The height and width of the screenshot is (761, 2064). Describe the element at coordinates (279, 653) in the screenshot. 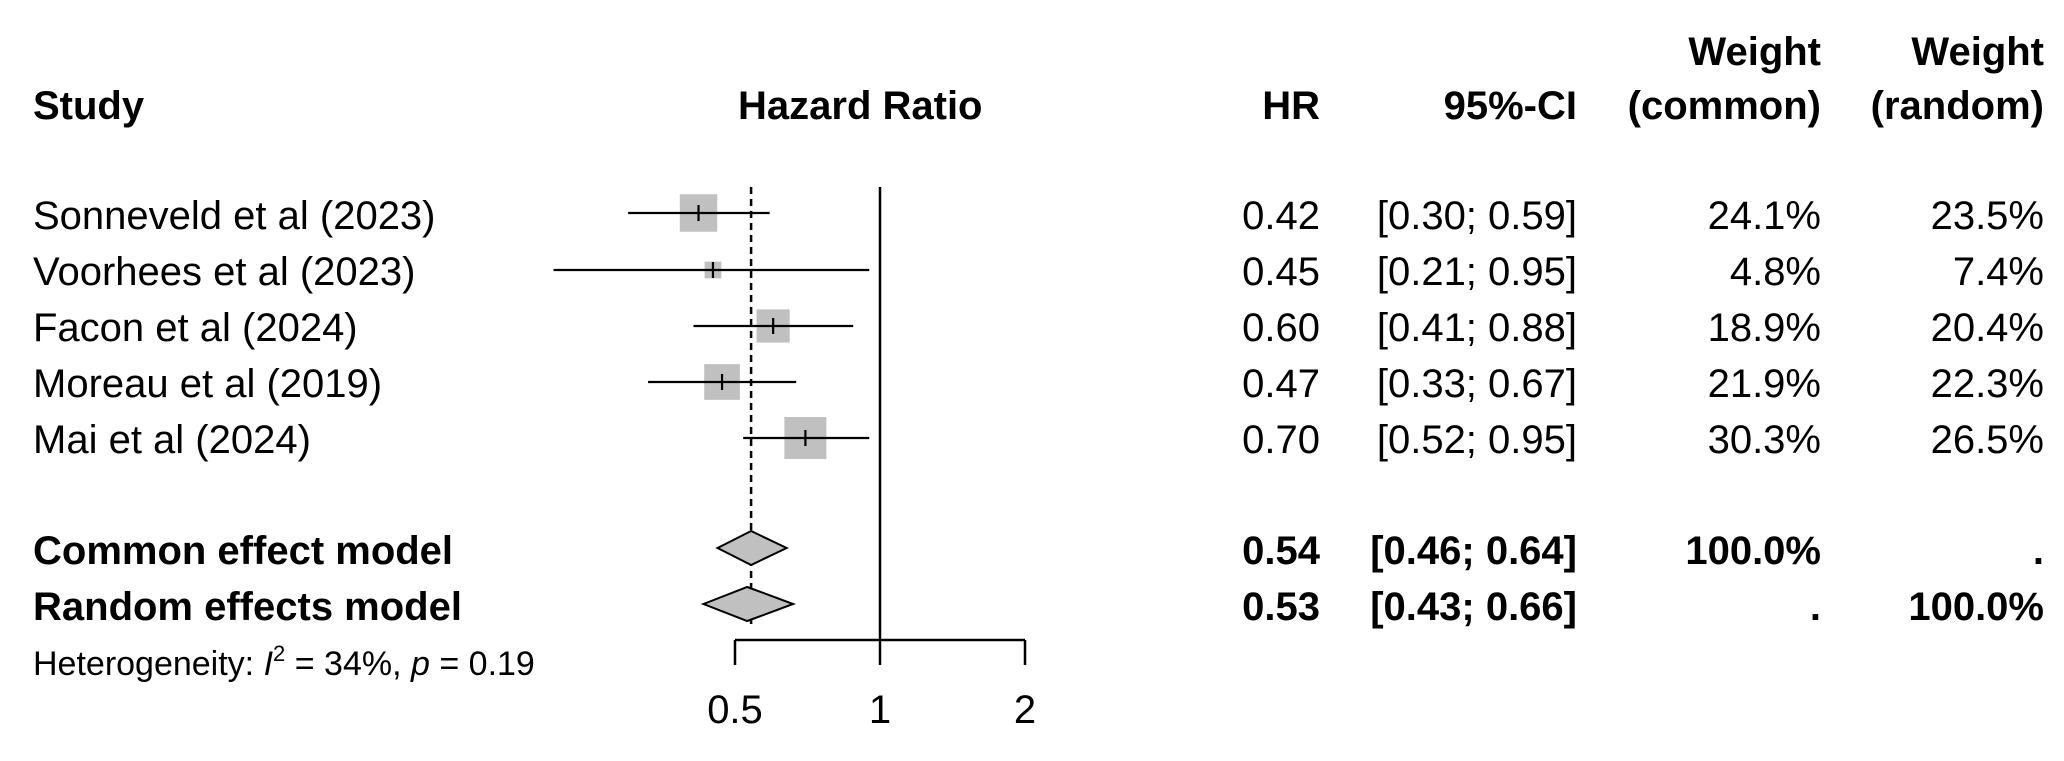

I see `heterogeneity-sup: 2` at that location.